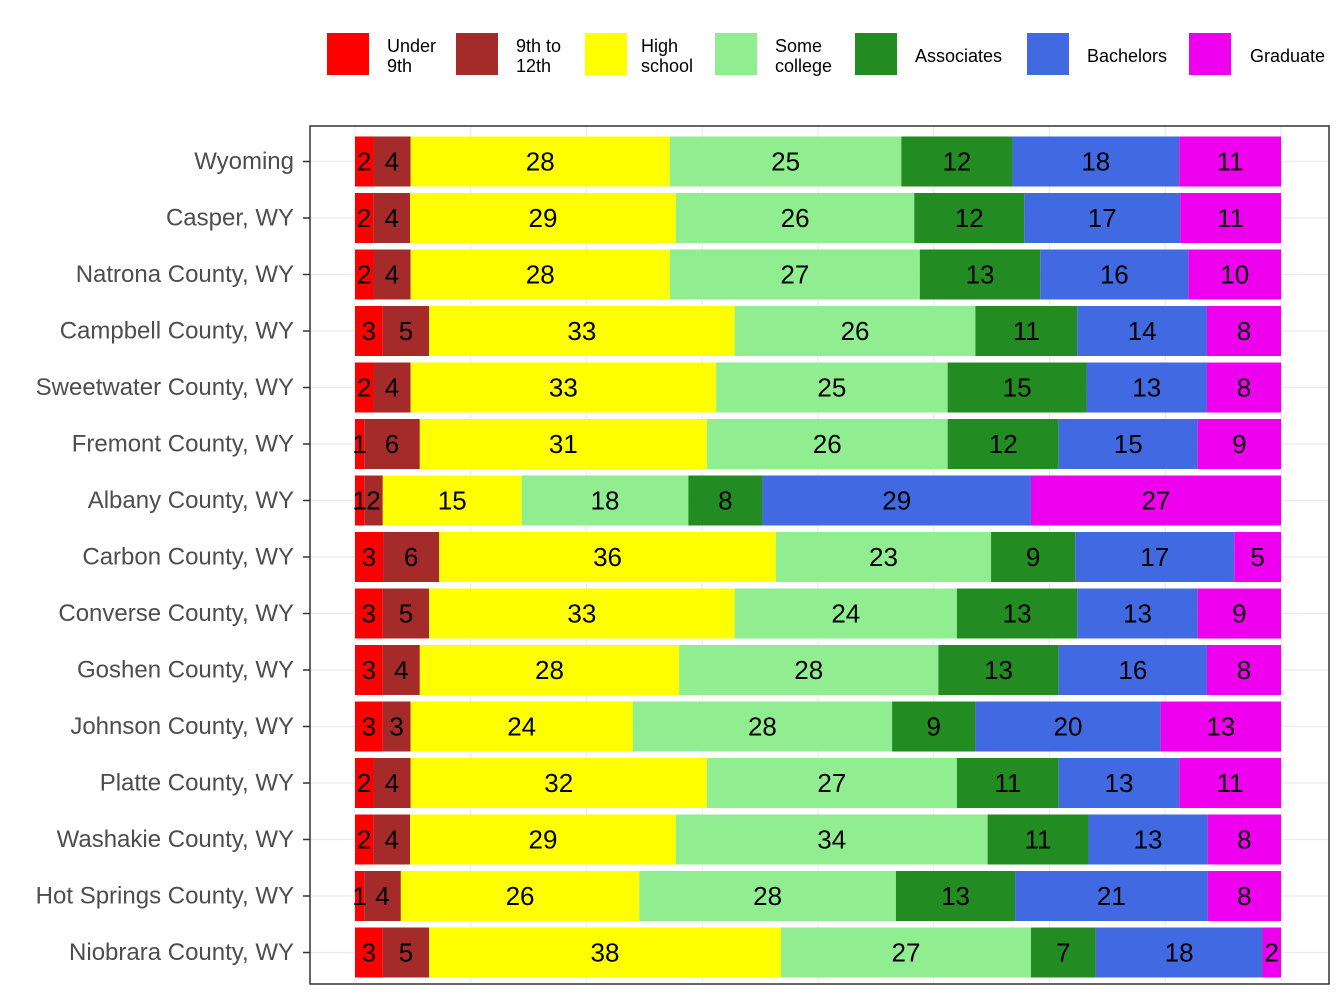 The image size is (1344, 1008). I want to click on bar-value-label: 11, so click(1230, 218).